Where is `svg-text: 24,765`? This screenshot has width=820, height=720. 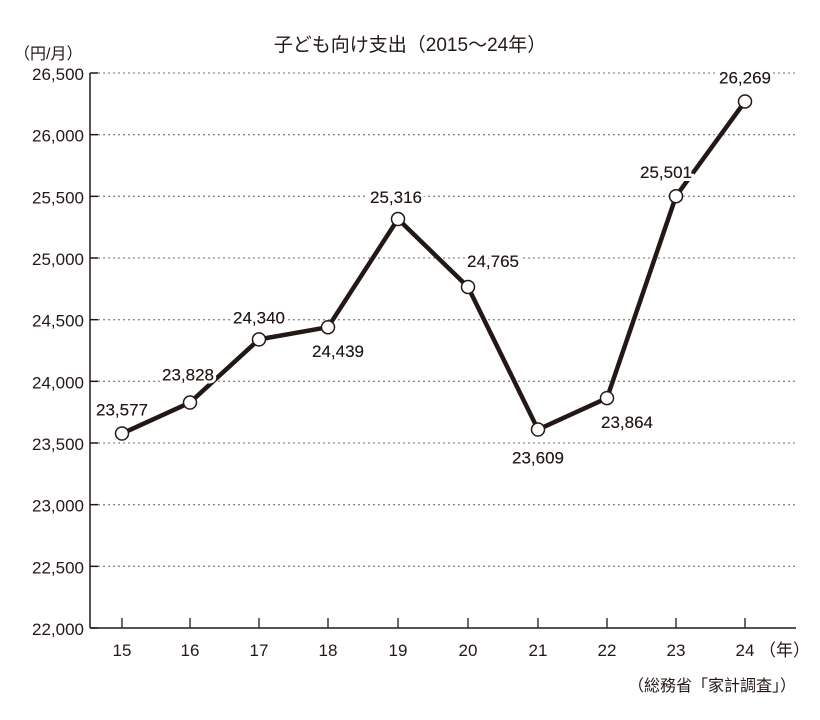 svg-text: 24,765 is located at coordinates (493, 261).